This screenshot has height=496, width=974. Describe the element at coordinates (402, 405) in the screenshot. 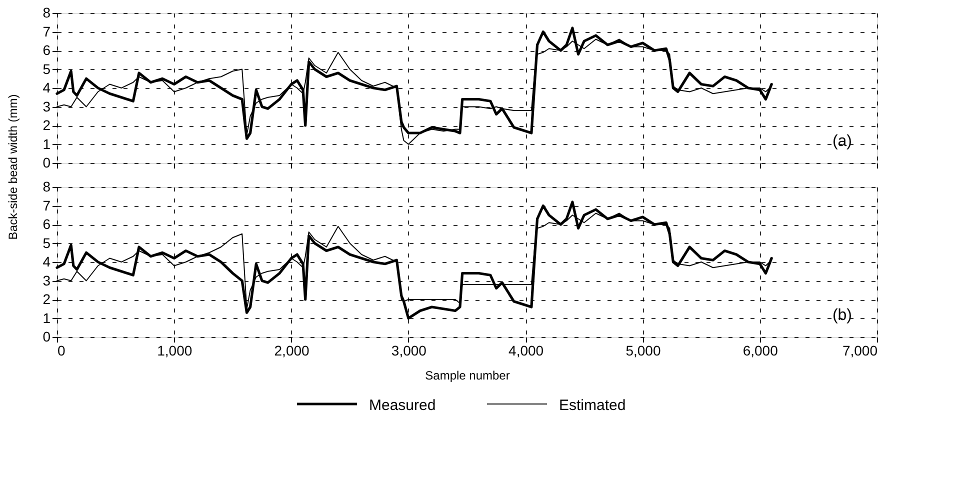

I see `legend-label: Measured` at that location.